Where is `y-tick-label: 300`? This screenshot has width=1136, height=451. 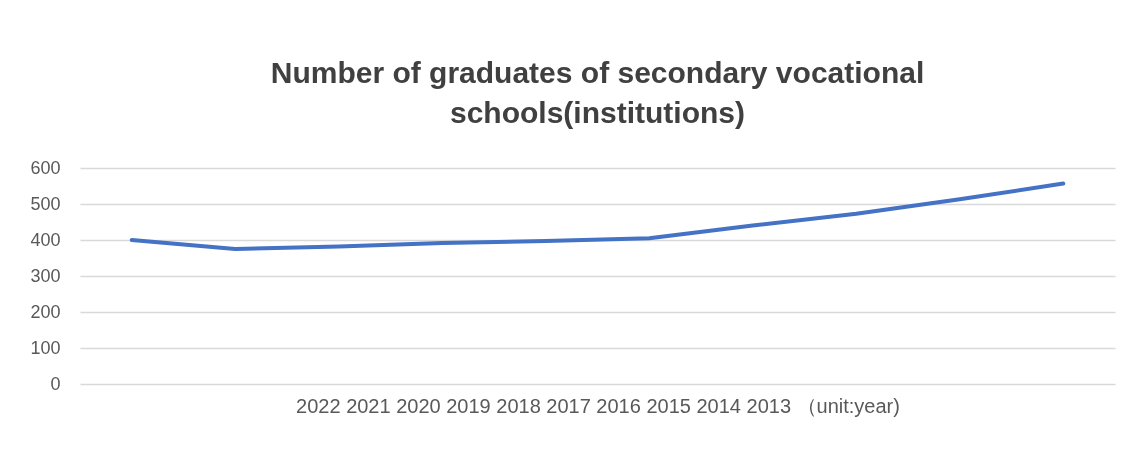 y-tick-label: 300 is located at coordinates (45, 275).